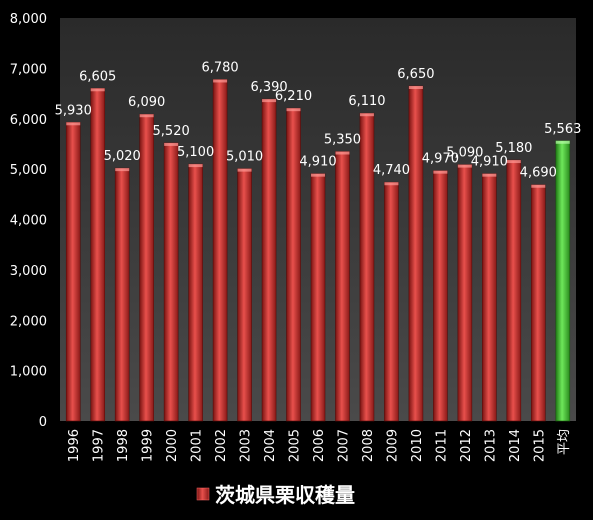  I want to click on bar-value-label: 5,180, so click(513, 148).